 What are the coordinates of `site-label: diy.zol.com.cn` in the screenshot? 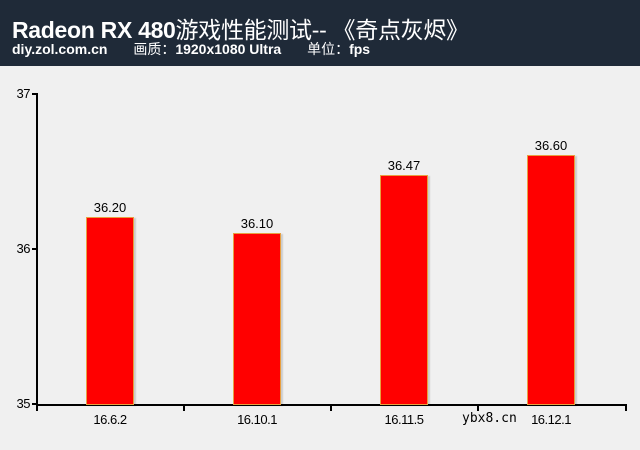 It's located at (60, 49).